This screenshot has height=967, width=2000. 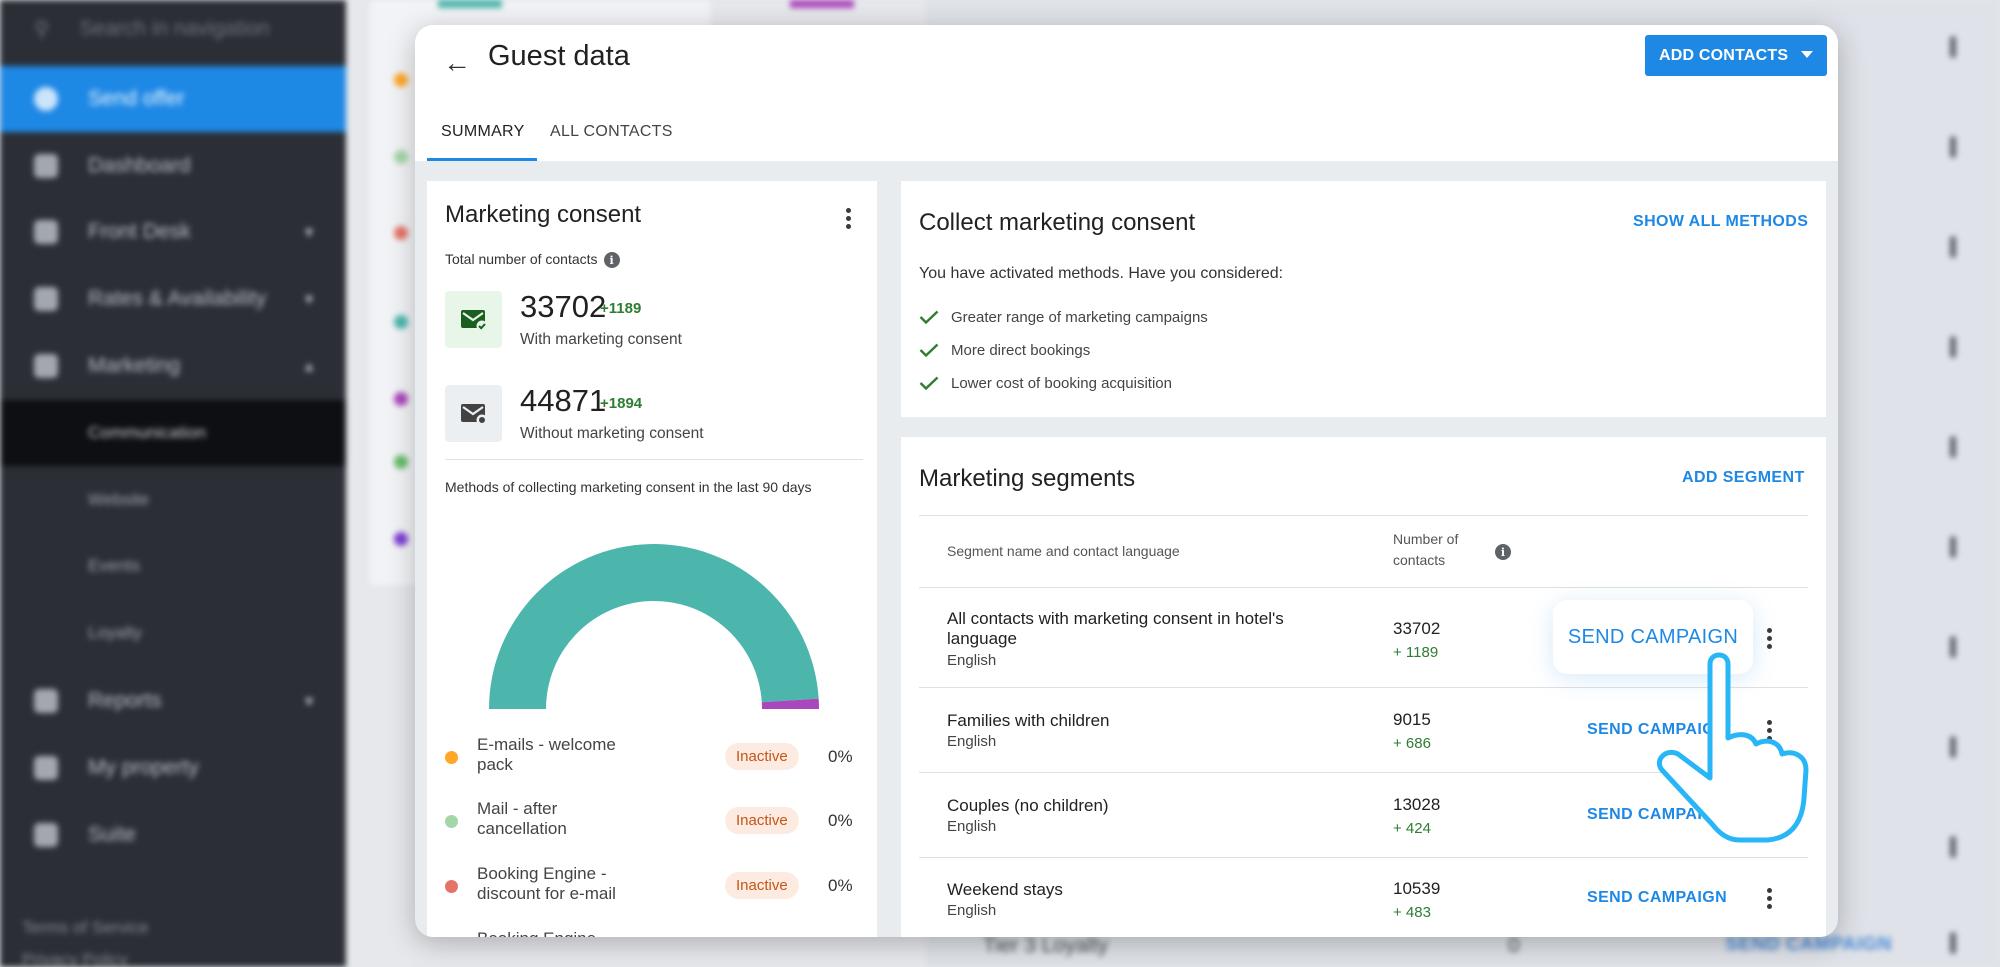 What do you see at coordinates (173, 366) in the screenshot?
I see `sidebar-item-marketing: Marketing ▲` at bounding box center [173, 366].